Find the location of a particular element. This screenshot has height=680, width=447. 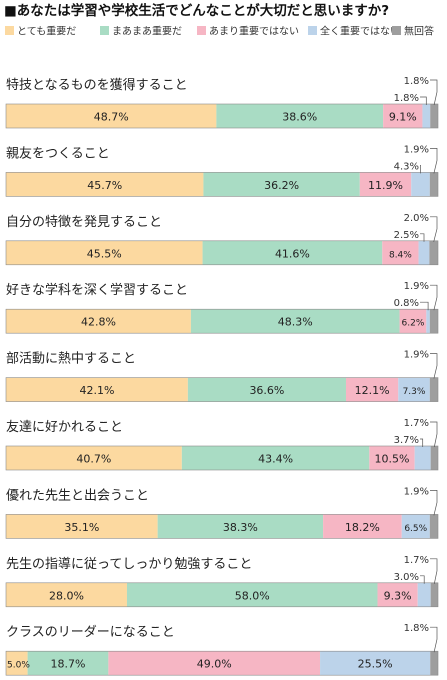

data-label: 5.0% is located at coordinates (18, 666).